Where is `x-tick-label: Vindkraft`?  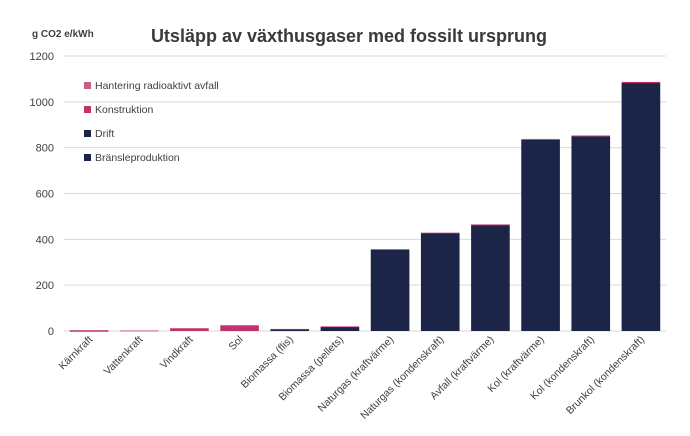
x-tick-label: Vindkraft is located at coordinates (177, 353).